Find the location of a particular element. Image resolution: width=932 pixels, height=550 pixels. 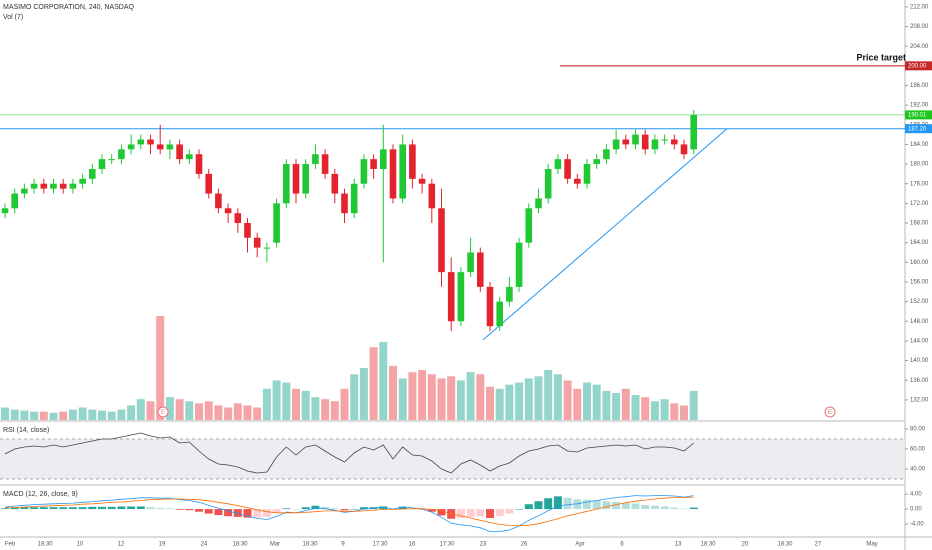

y-tick-label: 156.00 is located at coordinates (919, 283).